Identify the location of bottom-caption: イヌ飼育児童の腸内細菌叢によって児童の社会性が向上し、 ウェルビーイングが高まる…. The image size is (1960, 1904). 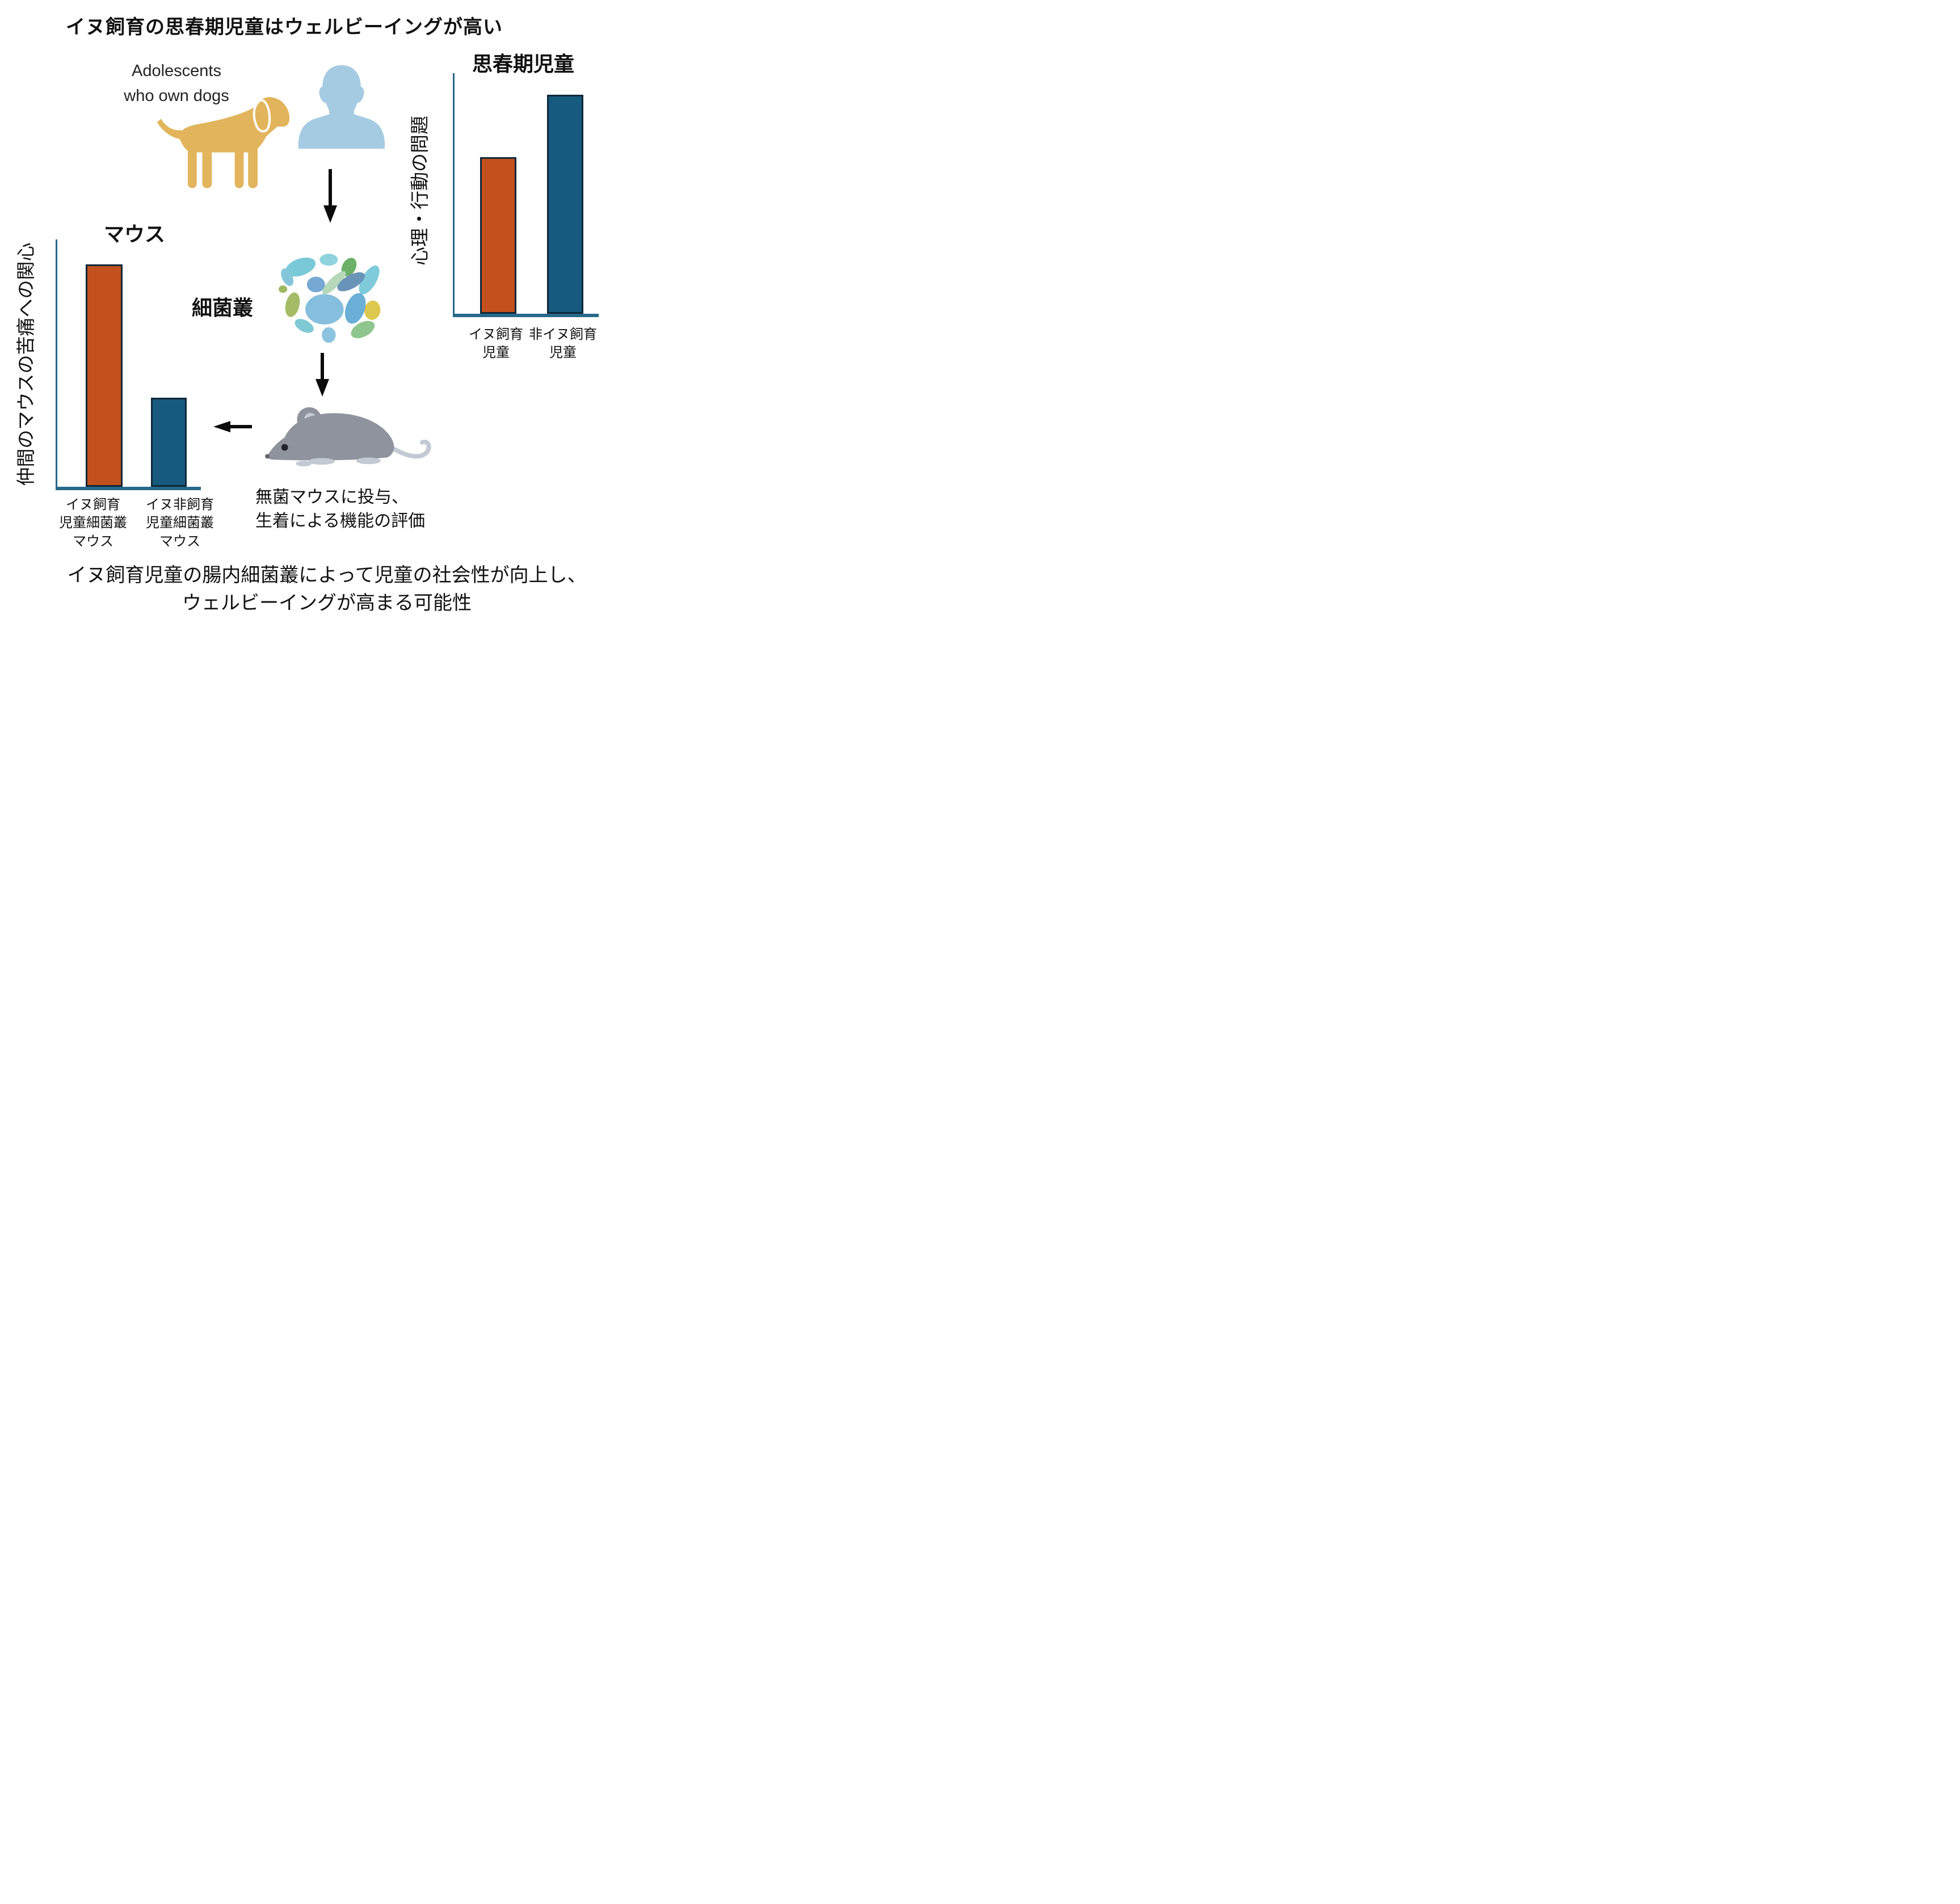
(327, 590).